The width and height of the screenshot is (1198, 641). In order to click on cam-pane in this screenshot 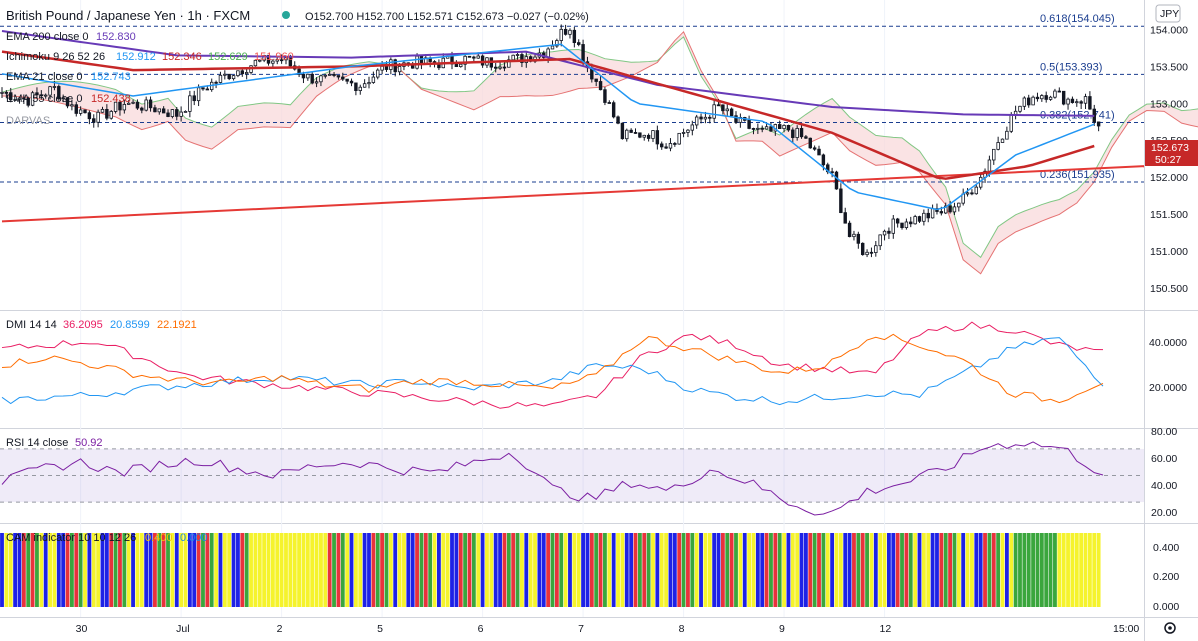, I will do `click(550, 570)`.